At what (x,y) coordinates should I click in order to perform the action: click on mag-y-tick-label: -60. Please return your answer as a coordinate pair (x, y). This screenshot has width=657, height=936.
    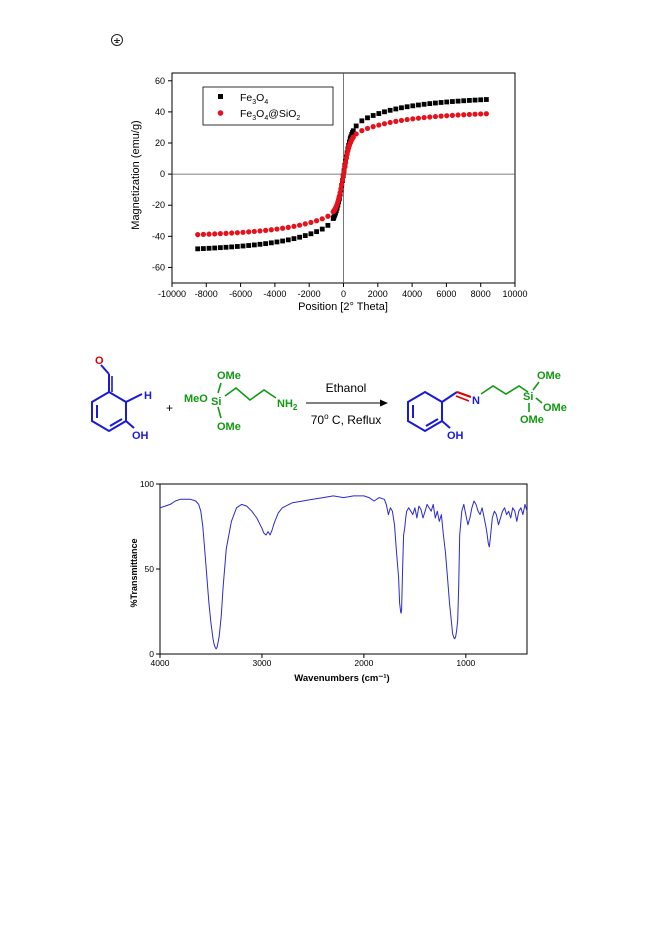
    Looking at the image, I should click on (158, 267).